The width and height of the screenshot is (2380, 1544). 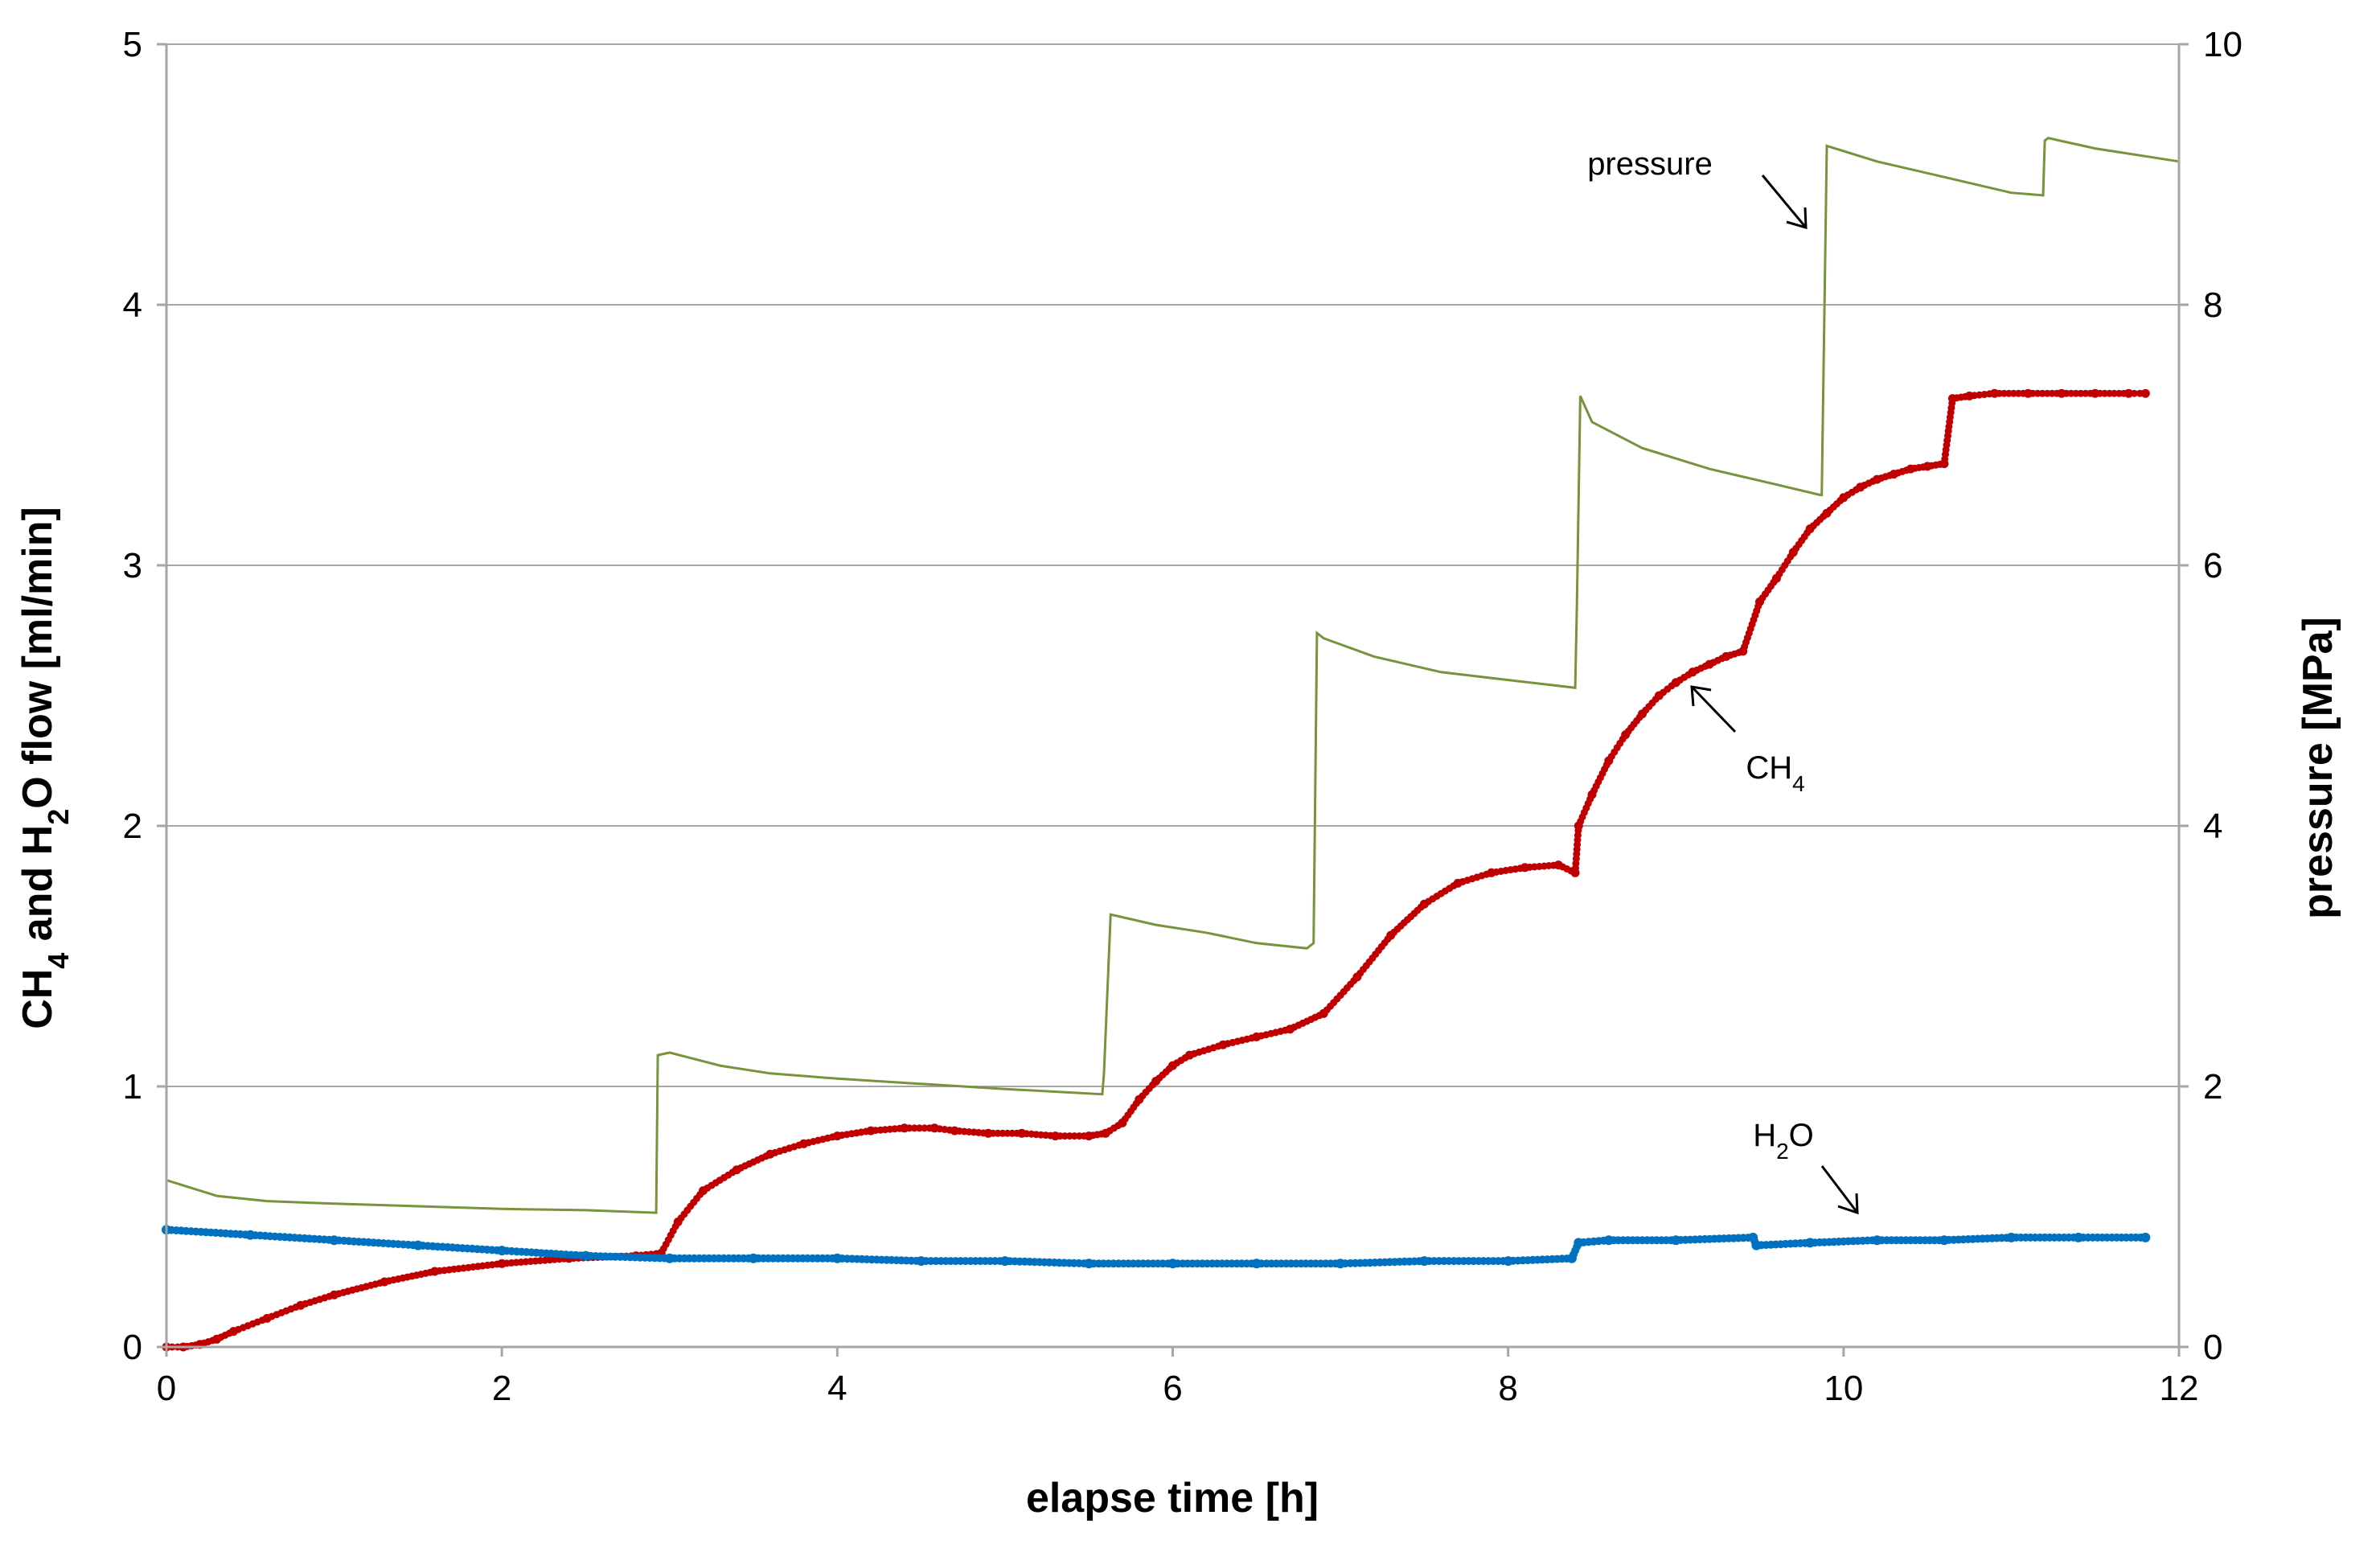 What do you see at coordinates (1797, 218) in the screenshot?
I see `annotation-pressure-arrowhead` at bounding box center [1797, 218].